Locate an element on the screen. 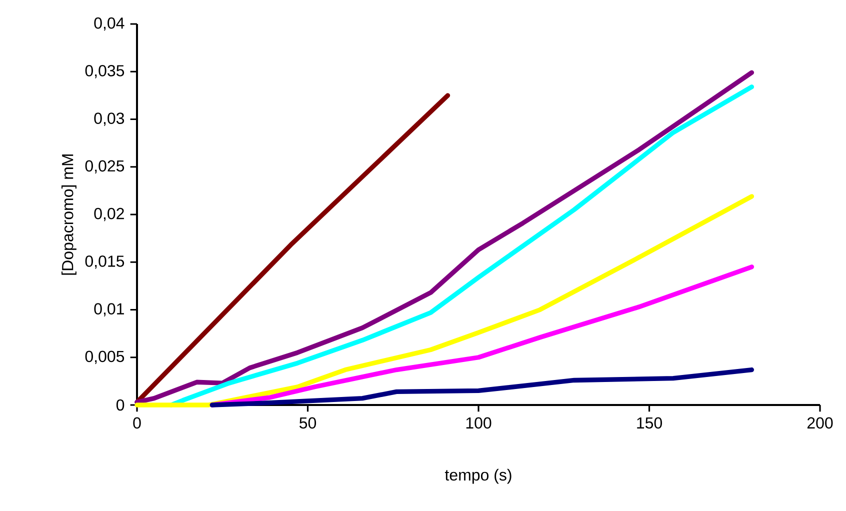 This screenshot has width=846, height=511. x-tick-label: 150 is located at coordinates (649, 423).